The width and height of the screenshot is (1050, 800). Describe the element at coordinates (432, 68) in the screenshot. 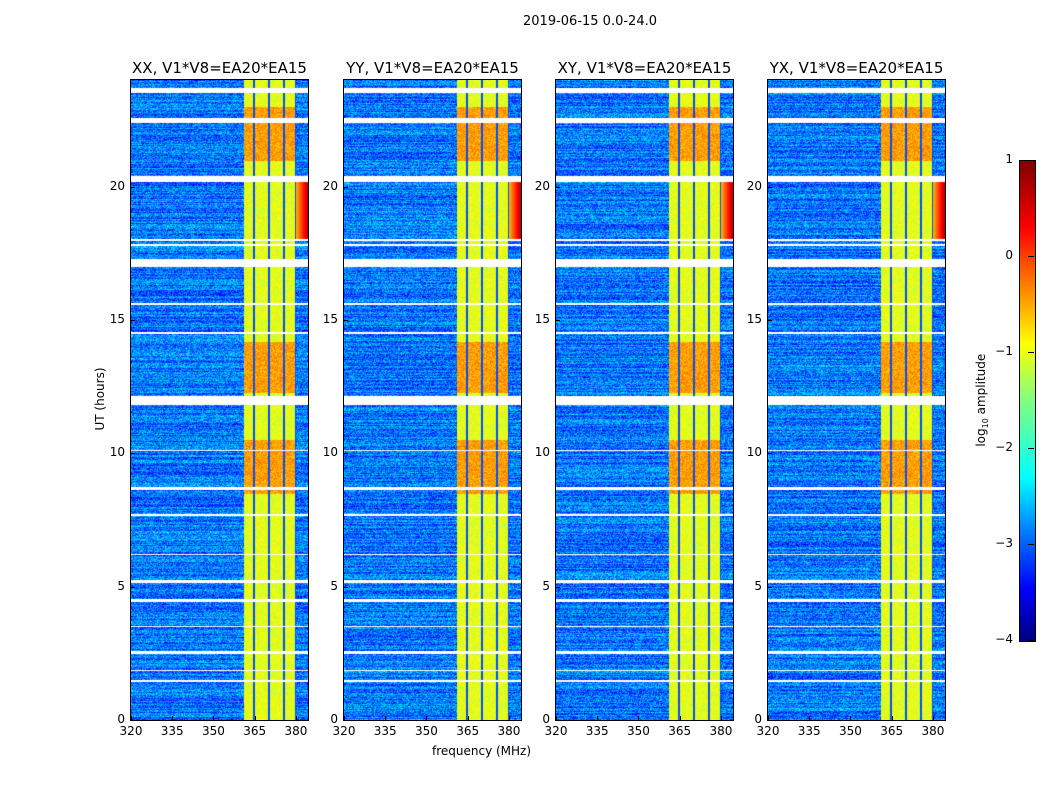

I see `panel-title: YY, V1*V8=EA20*EA15` at that location.